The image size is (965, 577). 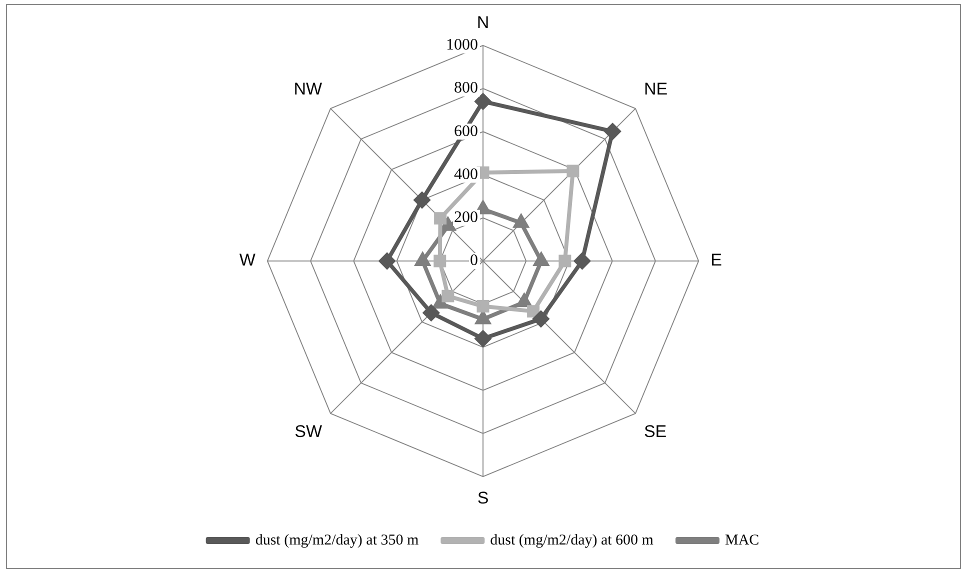 What do you see at coordinates (337, 540) in the screenshot?
I see `legend-label: dust (mg/m2/day) at 350 m` at bounding box center [337, 540].